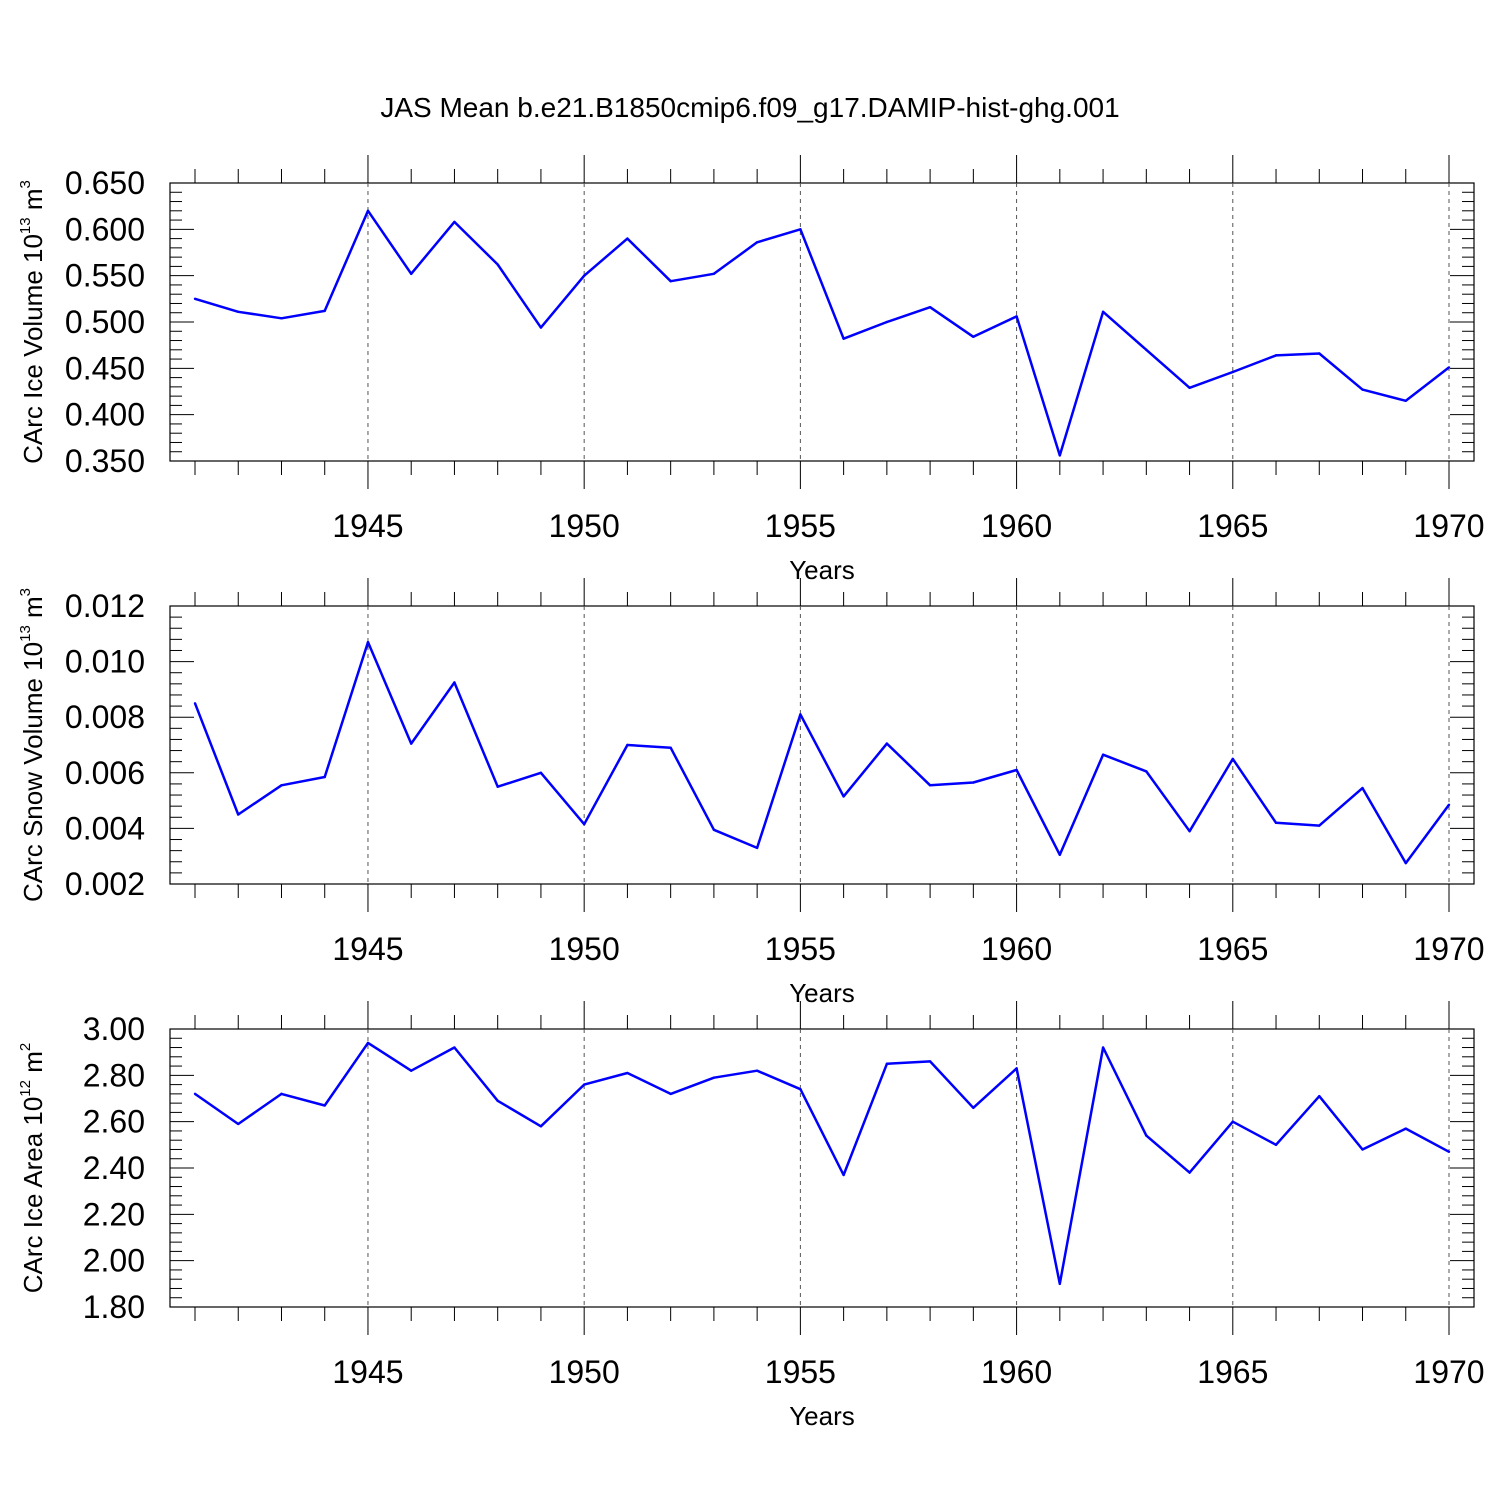  I want to click on y-tick-label: 0.008, so click(105, 717).